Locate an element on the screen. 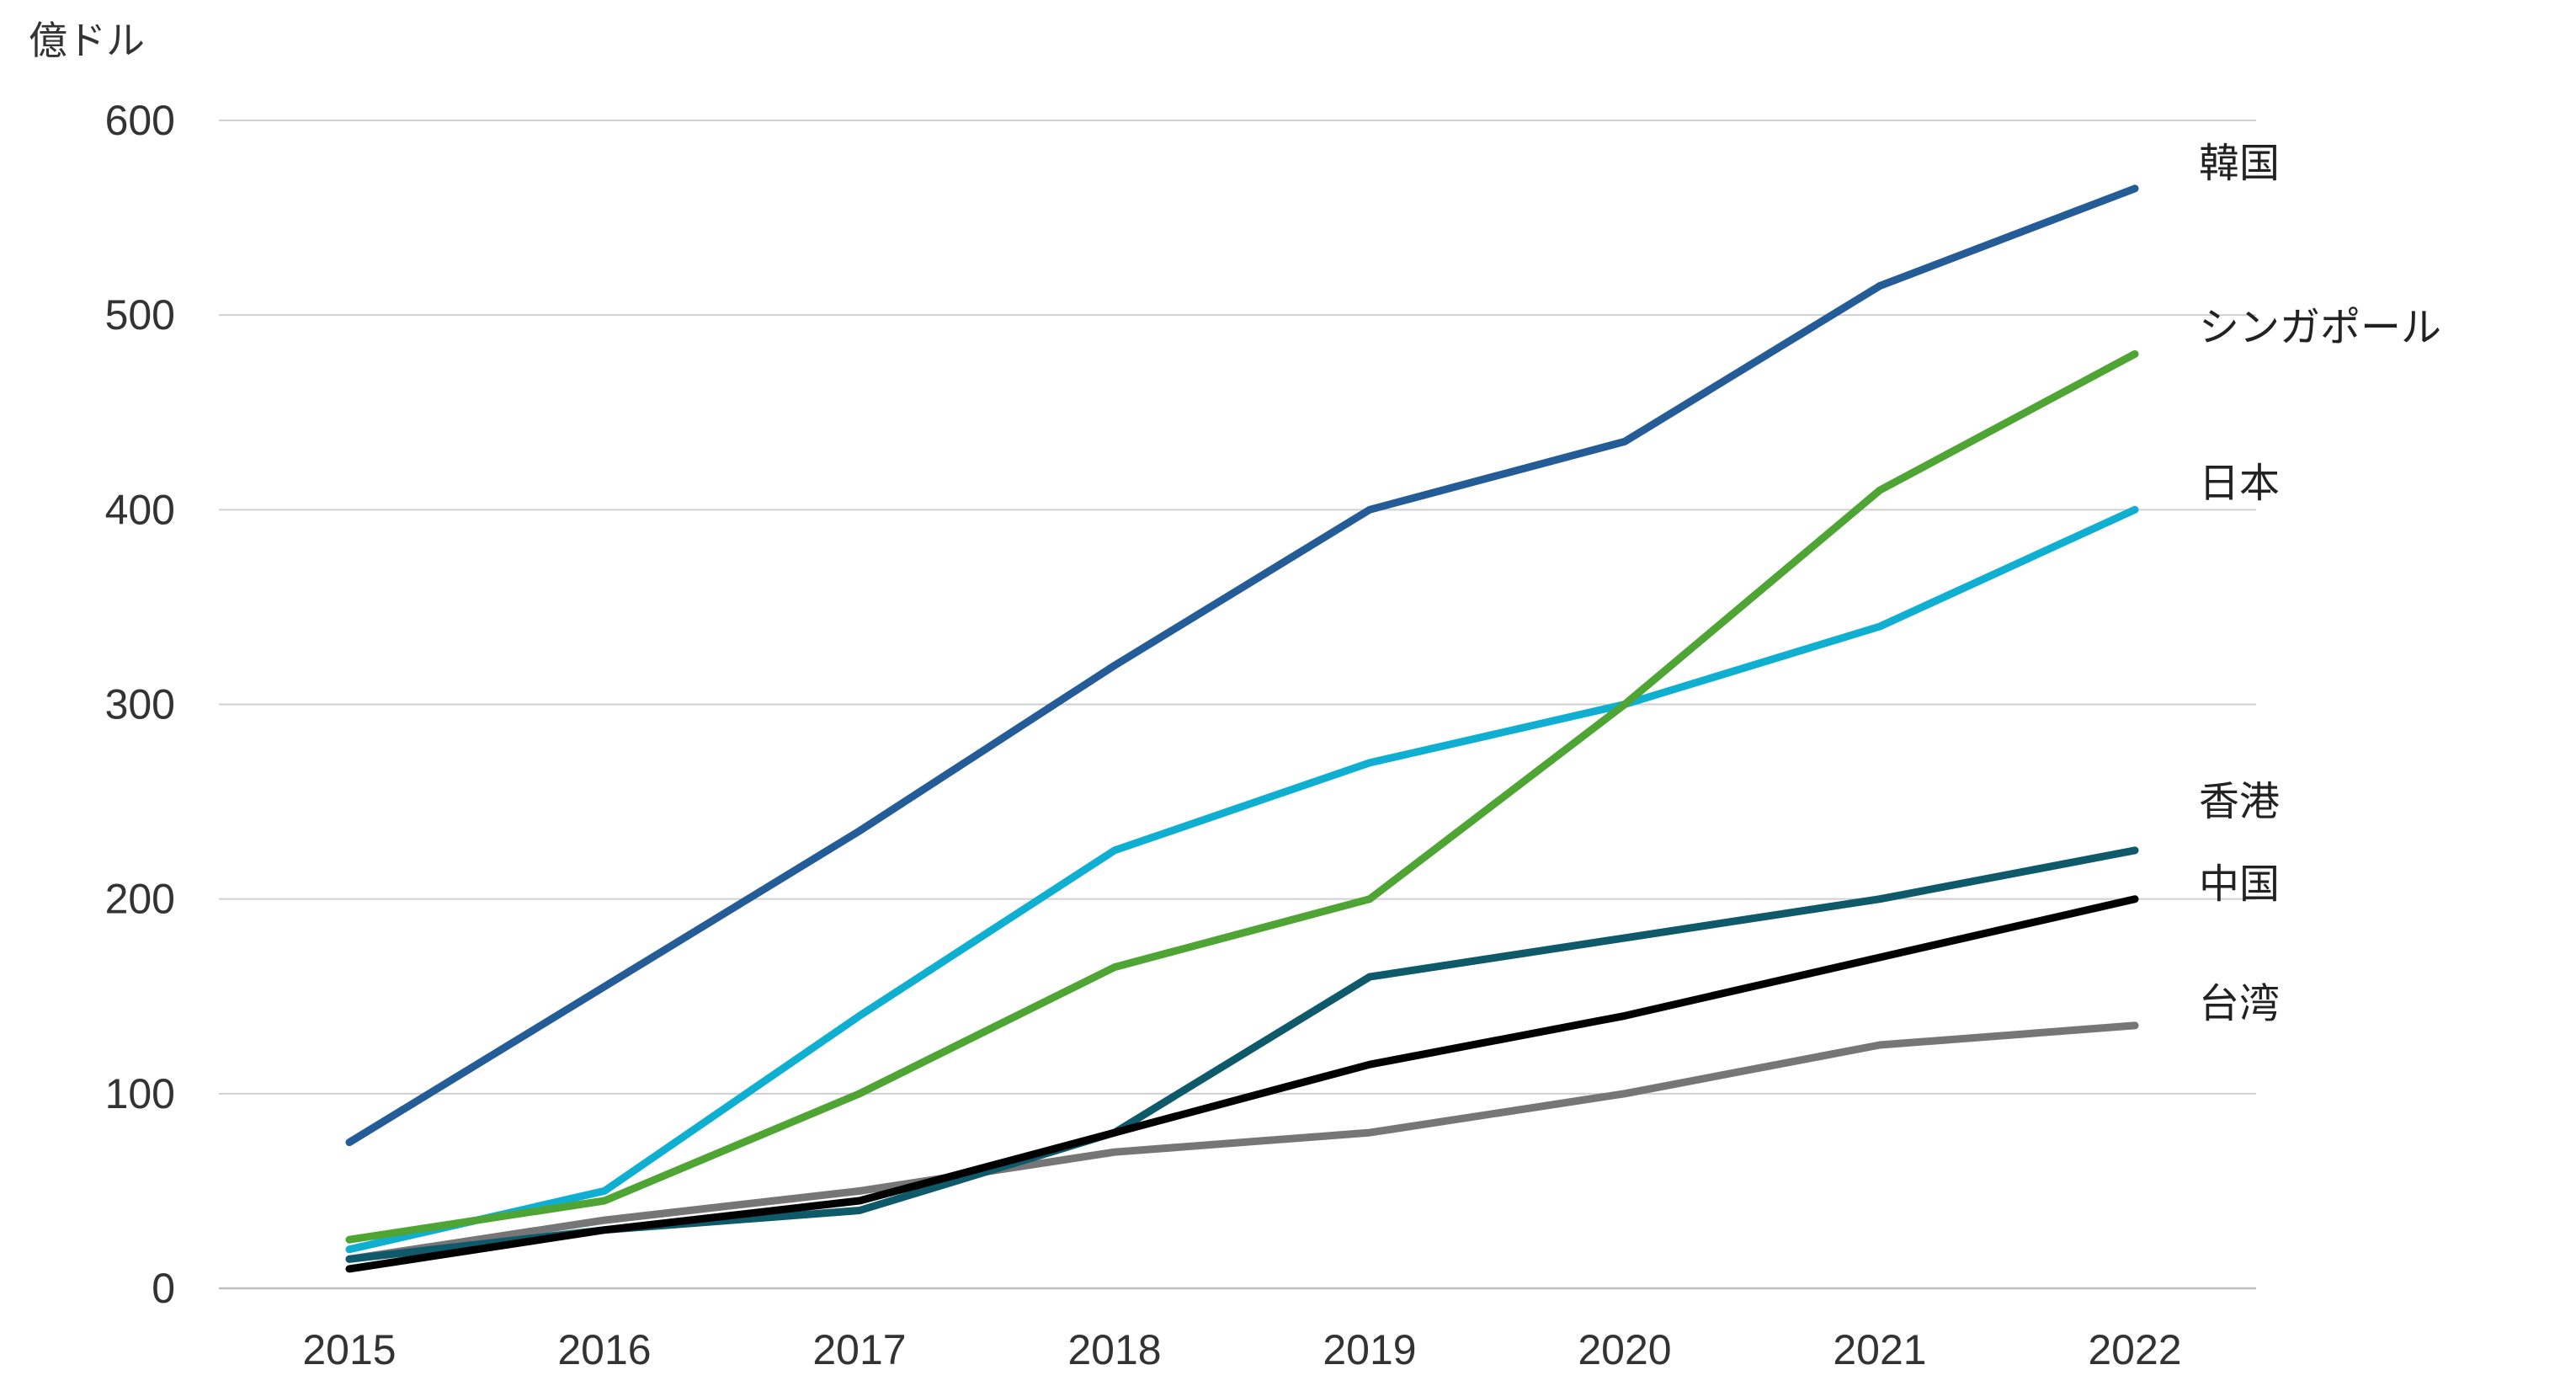 The height and width of the screenshot is (1386, 2576). series-label-5: 韓国 is located at coordinates (2239, 163).